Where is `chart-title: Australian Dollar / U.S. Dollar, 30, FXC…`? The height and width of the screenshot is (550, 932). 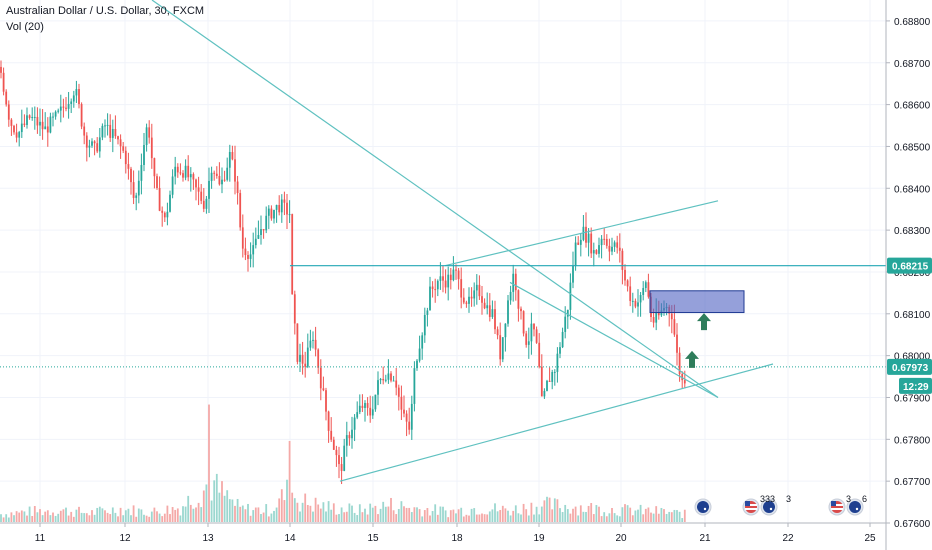 chart-title: Australian Dollar / U.S. Dollar, 30, FXC… is located at coordinates (105, 11).